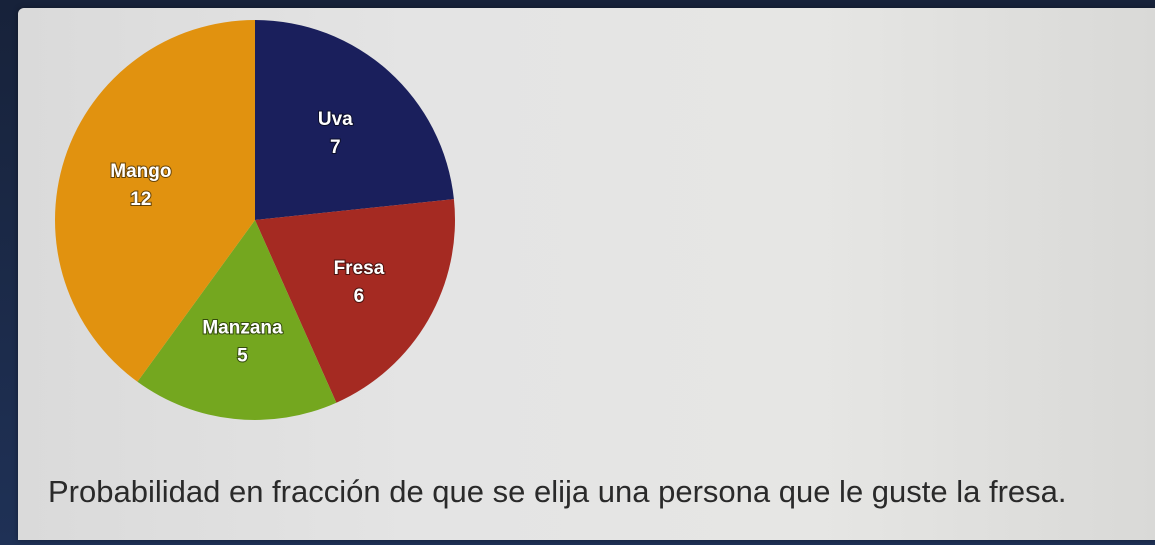 This screenshot has width=1155, height=545. I want to click on pie-slice-manzana, so click(237, 320).